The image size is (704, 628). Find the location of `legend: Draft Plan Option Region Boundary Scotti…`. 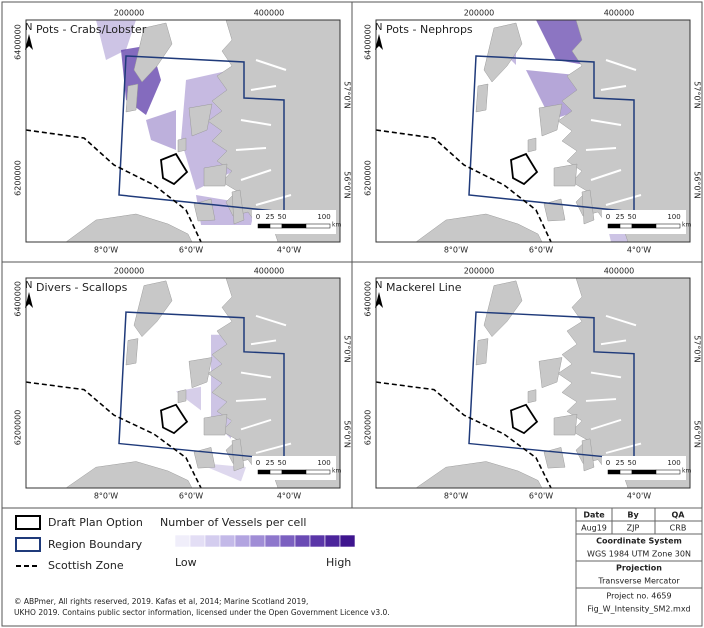

legend: Draft Plan Option Region Boundary Scotti… is located at coordinates (202, 566).